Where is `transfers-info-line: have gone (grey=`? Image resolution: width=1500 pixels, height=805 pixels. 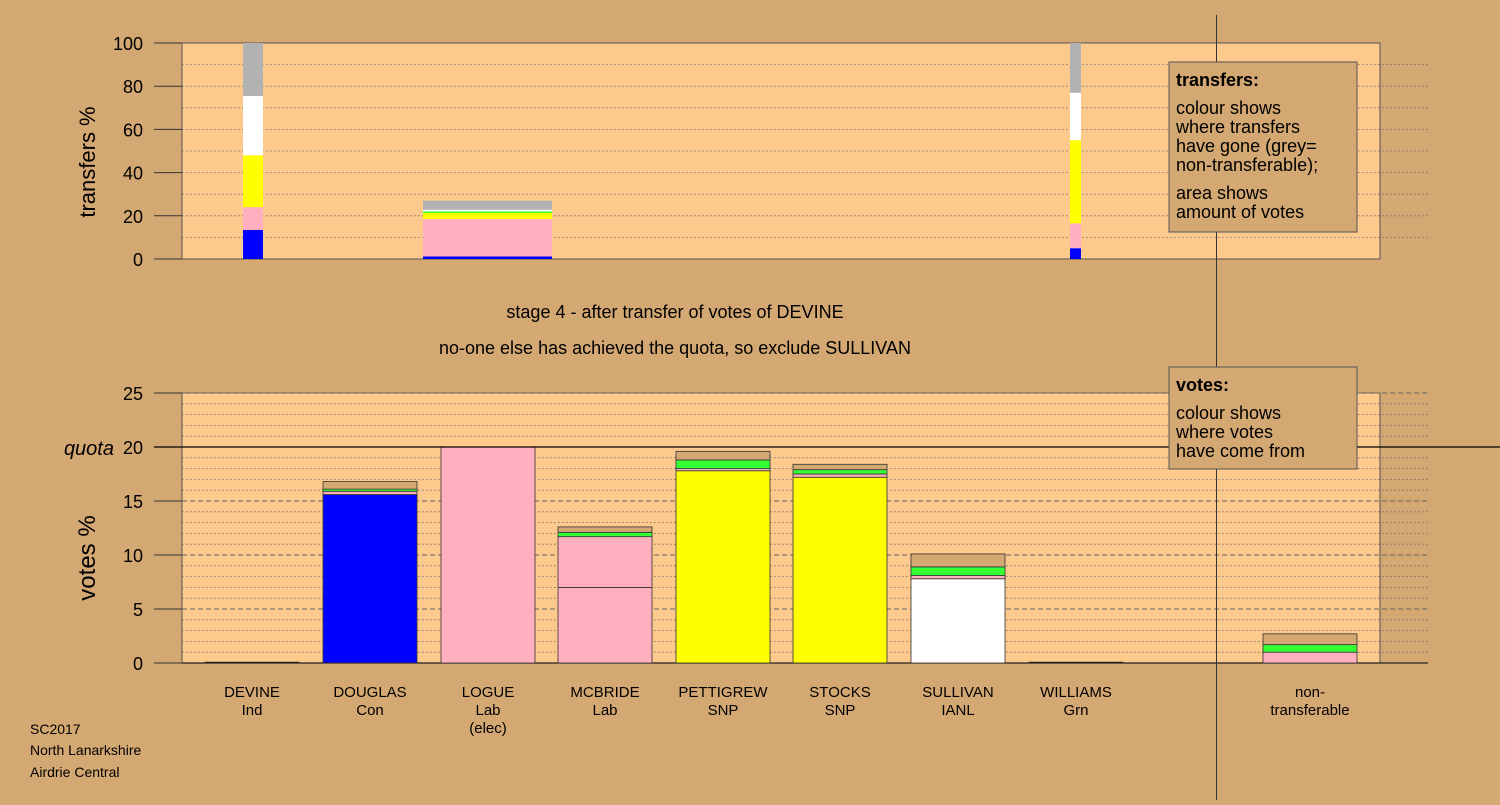 transfers-info-line: have gone (grey= is located at coordinates (1246, 146).